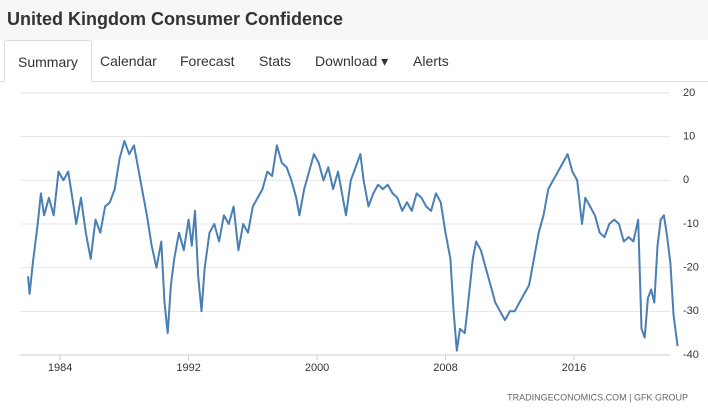 Image resolution: width=708 pixels, height=408 pixels. I want to click on page-title: United Kingdom Consumer Confidence, so click(354, 20).